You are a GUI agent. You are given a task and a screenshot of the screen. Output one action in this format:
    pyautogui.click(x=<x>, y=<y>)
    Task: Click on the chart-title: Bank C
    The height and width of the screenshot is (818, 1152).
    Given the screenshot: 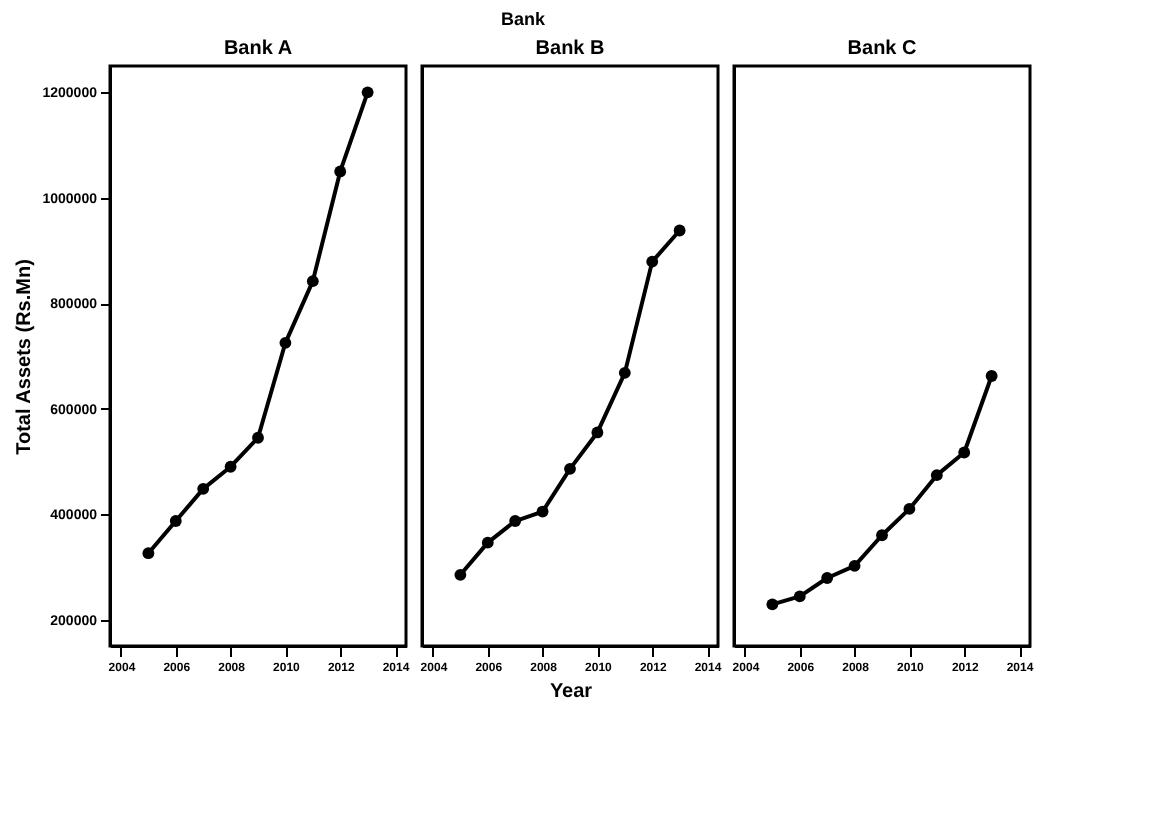 What is the action you would take?
    pyautogui.click(x=882, y=49)
    